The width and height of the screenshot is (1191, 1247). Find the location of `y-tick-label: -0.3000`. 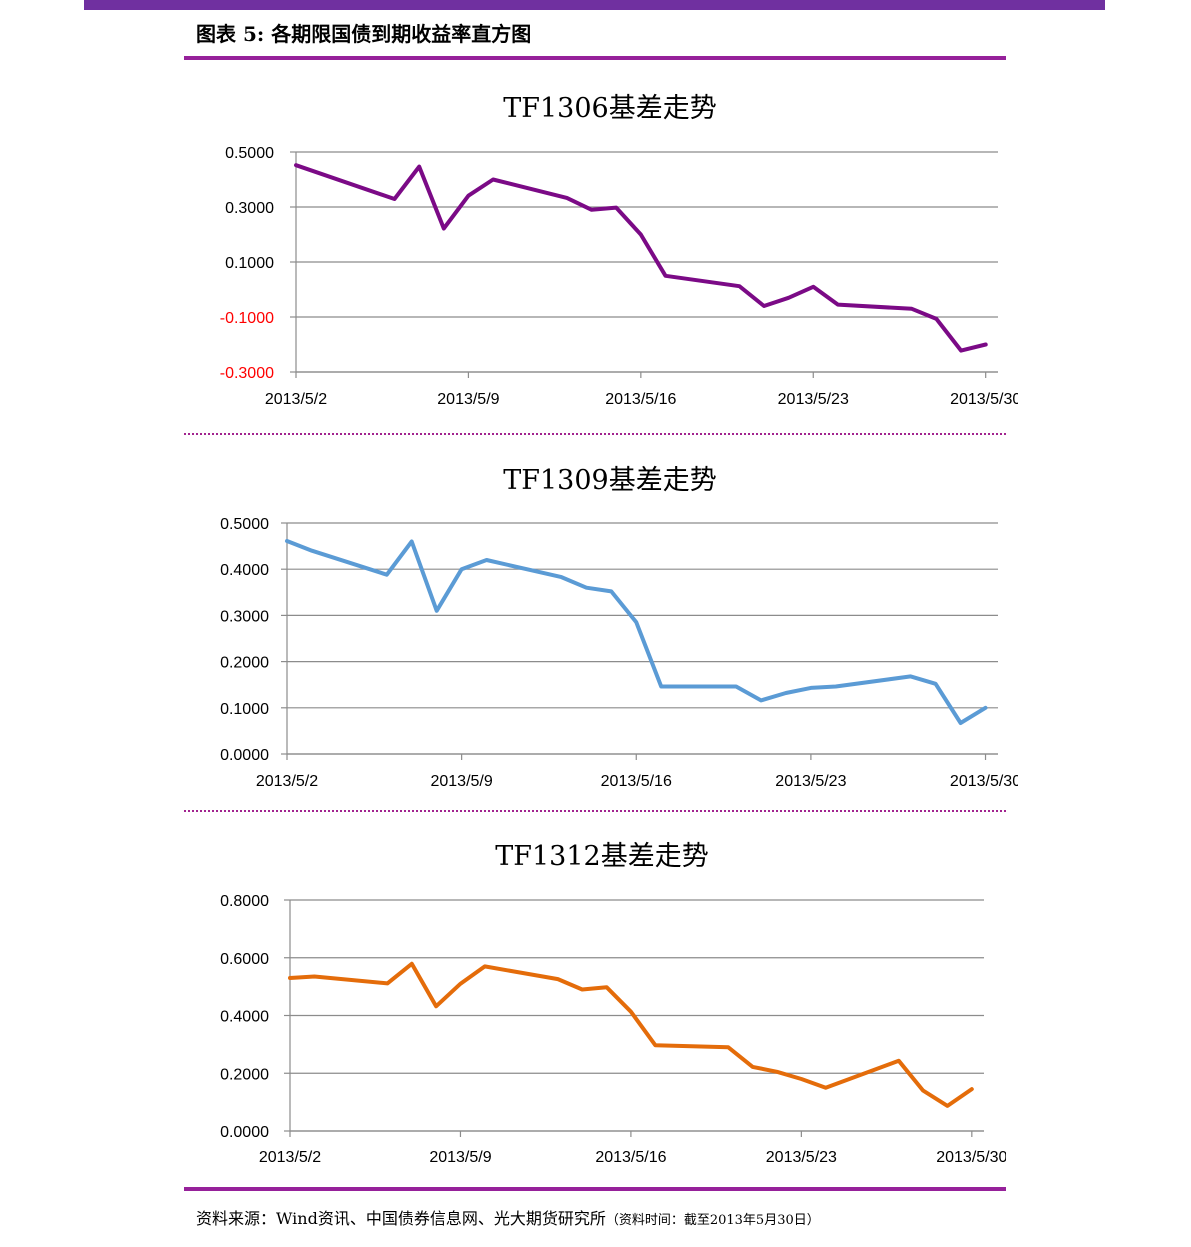

y-tick-label: -0.3000 is located at coordinates (247, 373).